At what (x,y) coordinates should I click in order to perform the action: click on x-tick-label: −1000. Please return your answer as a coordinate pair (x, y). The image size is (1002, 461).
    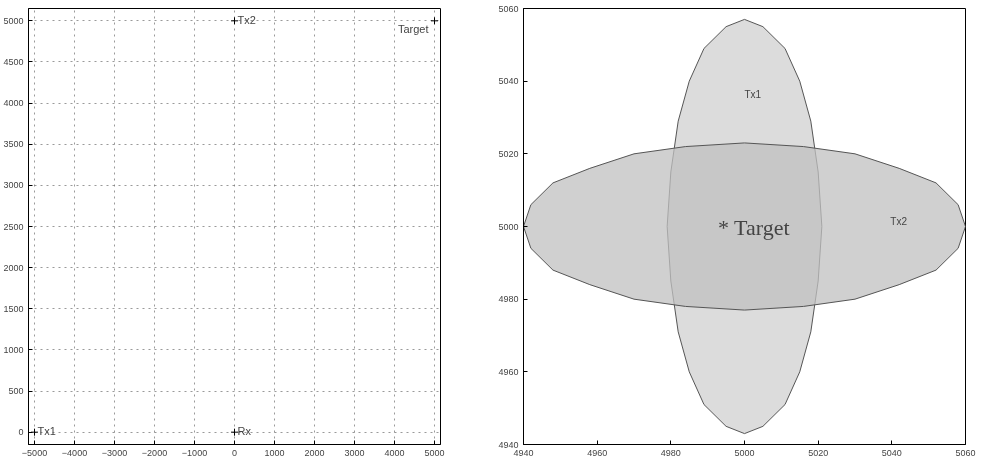
    Looking at the image, I should click on (194, 452).